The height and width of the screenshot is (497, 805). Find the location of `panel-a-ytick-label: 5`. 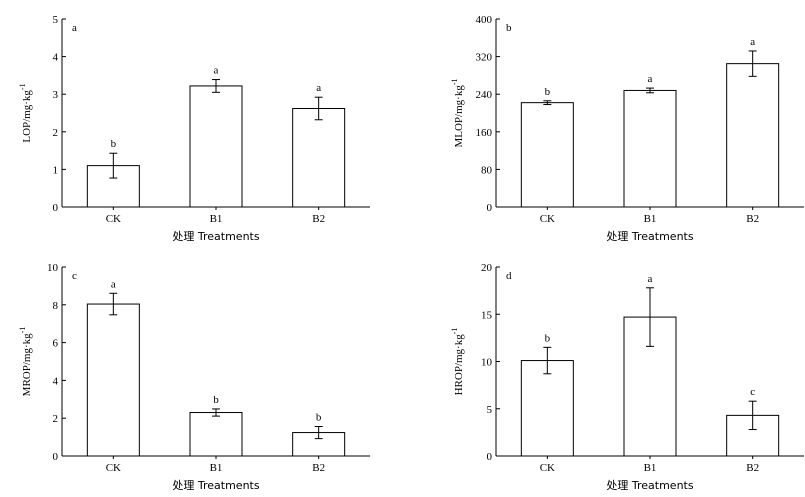

panel-a-ytick-label: 5 is located at coordinates (56, 20).